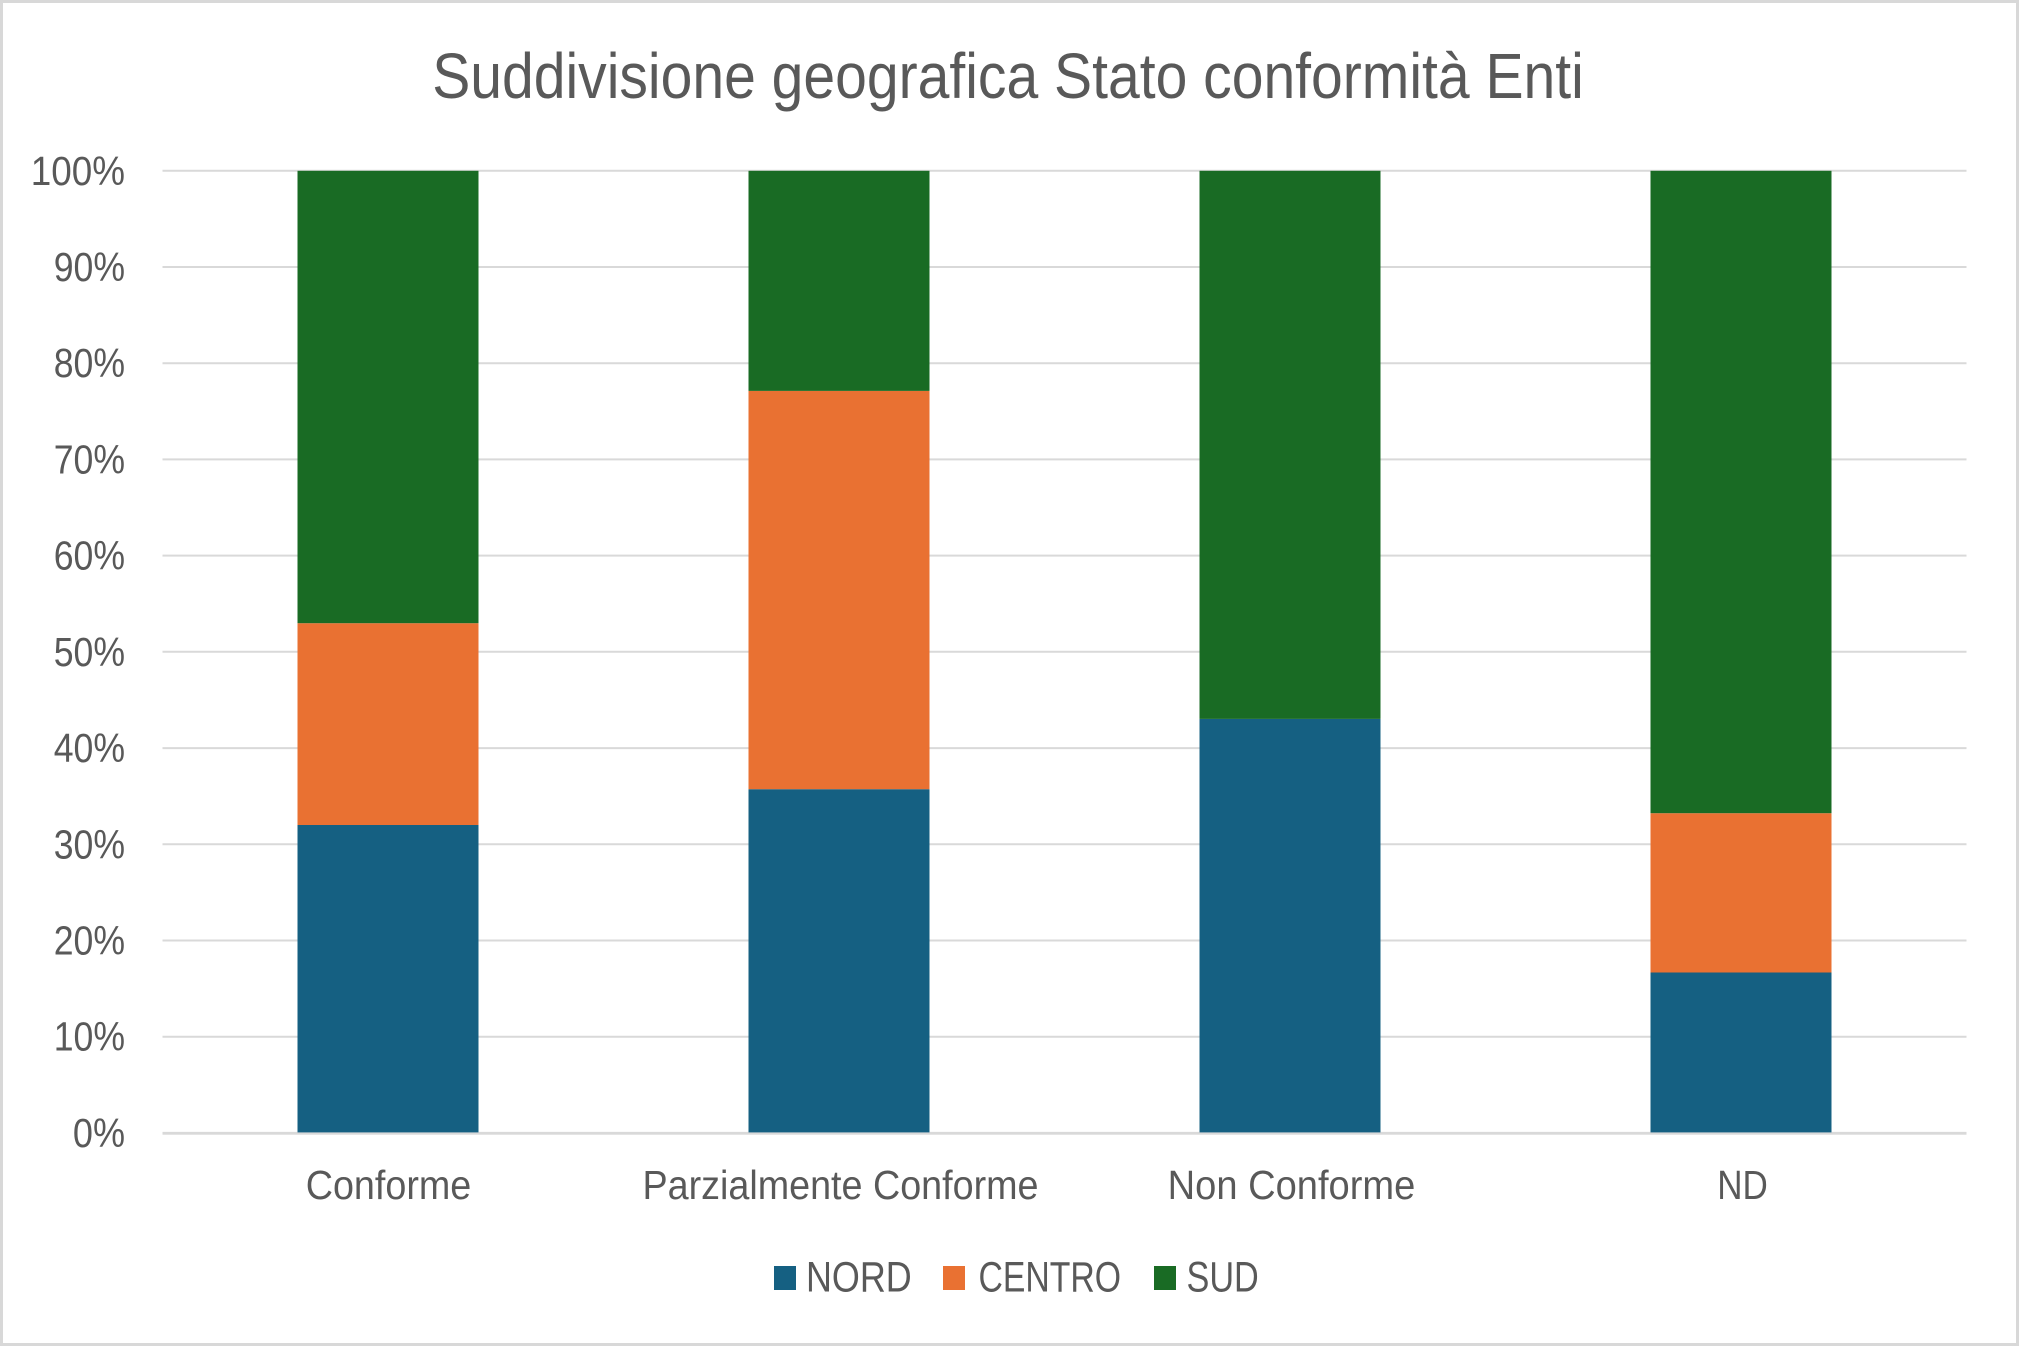 This screenshot has width=2019, height=1346. I want to click on svg-text: SUD, so click(1223, 1277).